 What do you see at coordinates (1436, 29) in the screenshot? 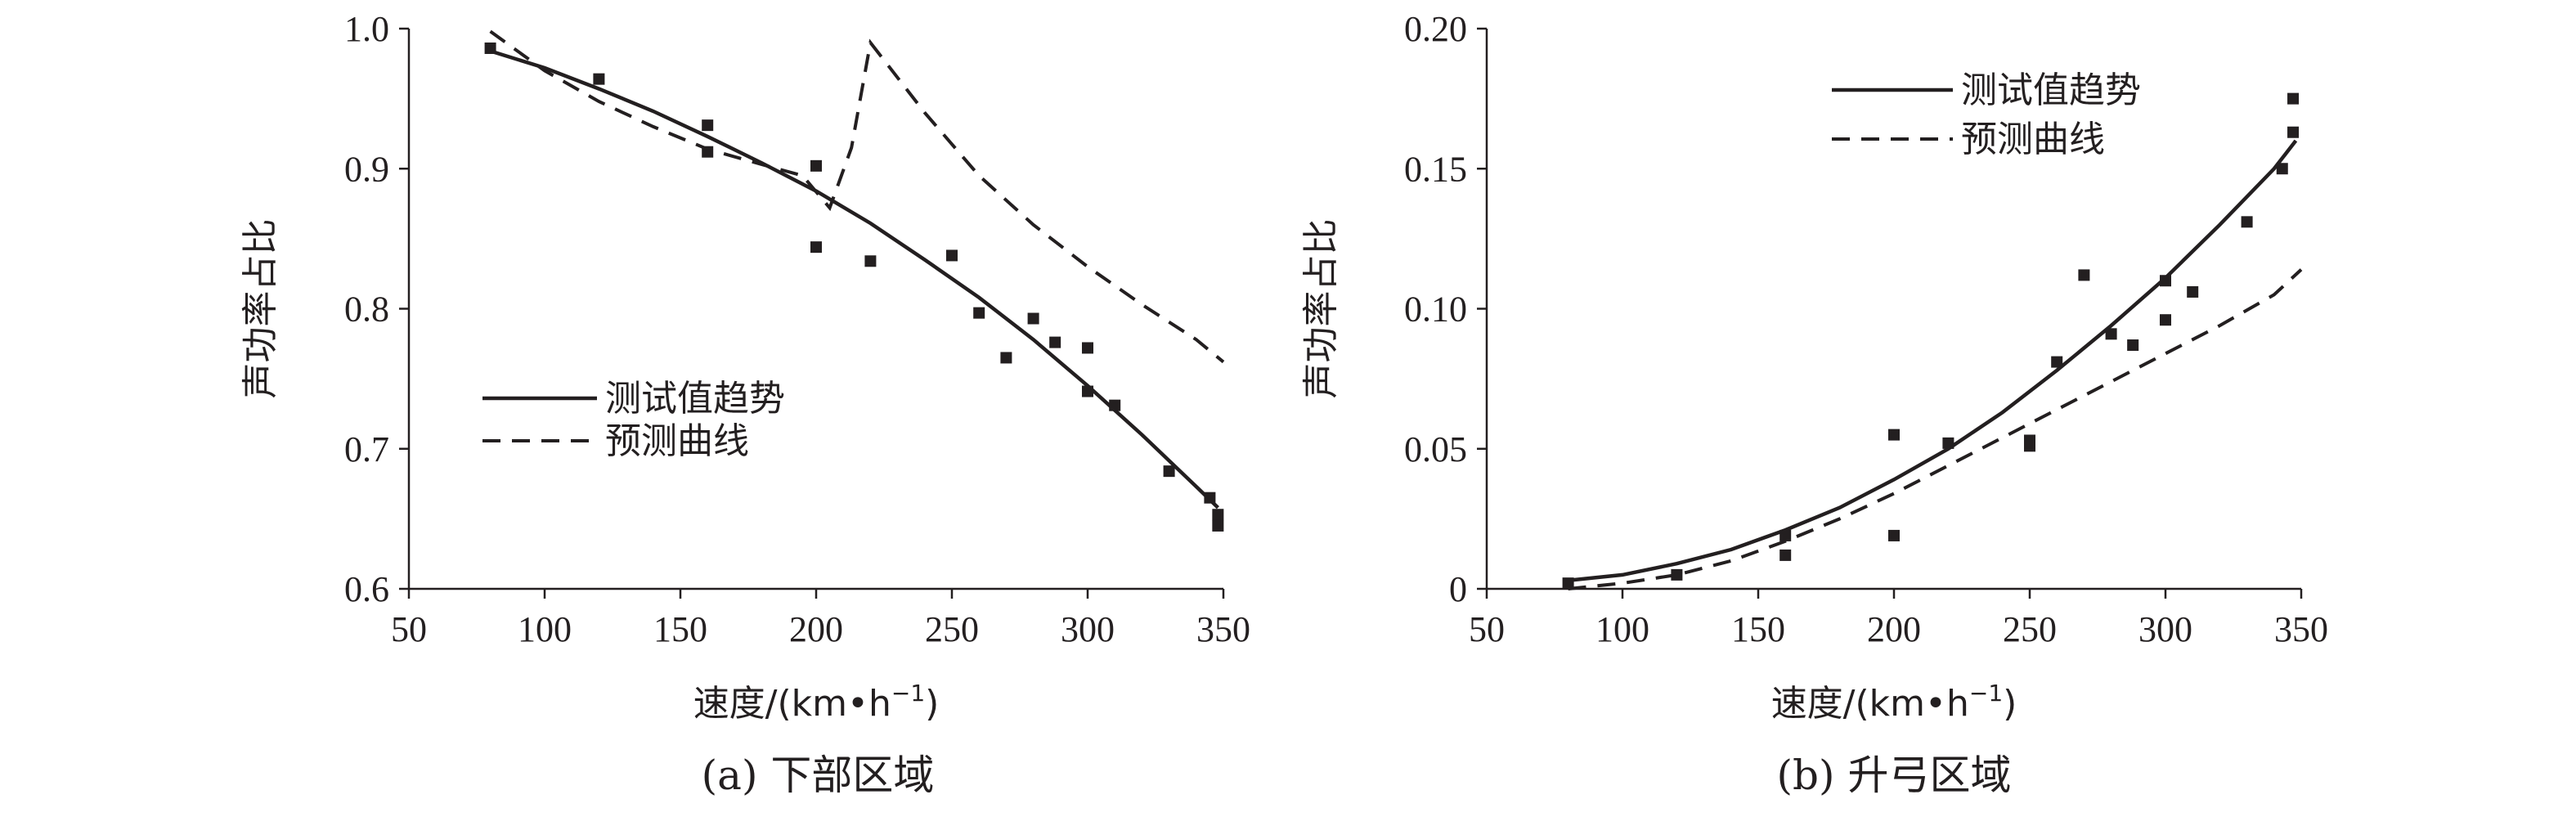
I see `y-tick-label: 0.20` at bounding box center [1436, 29].